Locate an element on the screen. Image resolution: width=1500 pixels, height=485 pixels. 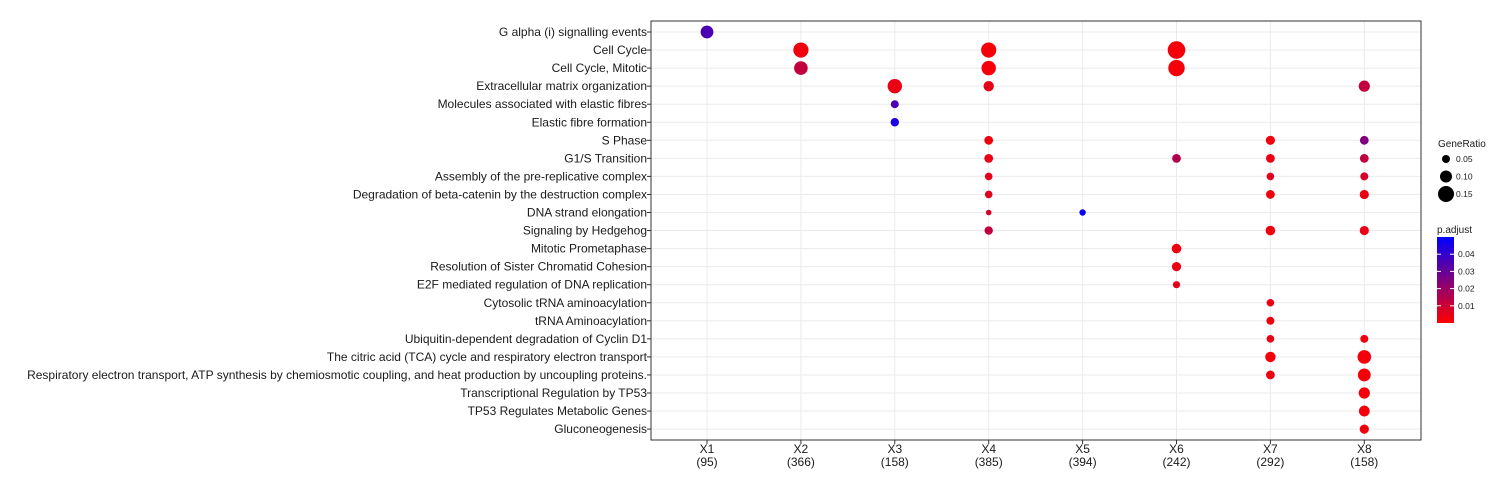
y-tick-label: Assembly of the pre-replicative complex is located at coordinates (541, 176).